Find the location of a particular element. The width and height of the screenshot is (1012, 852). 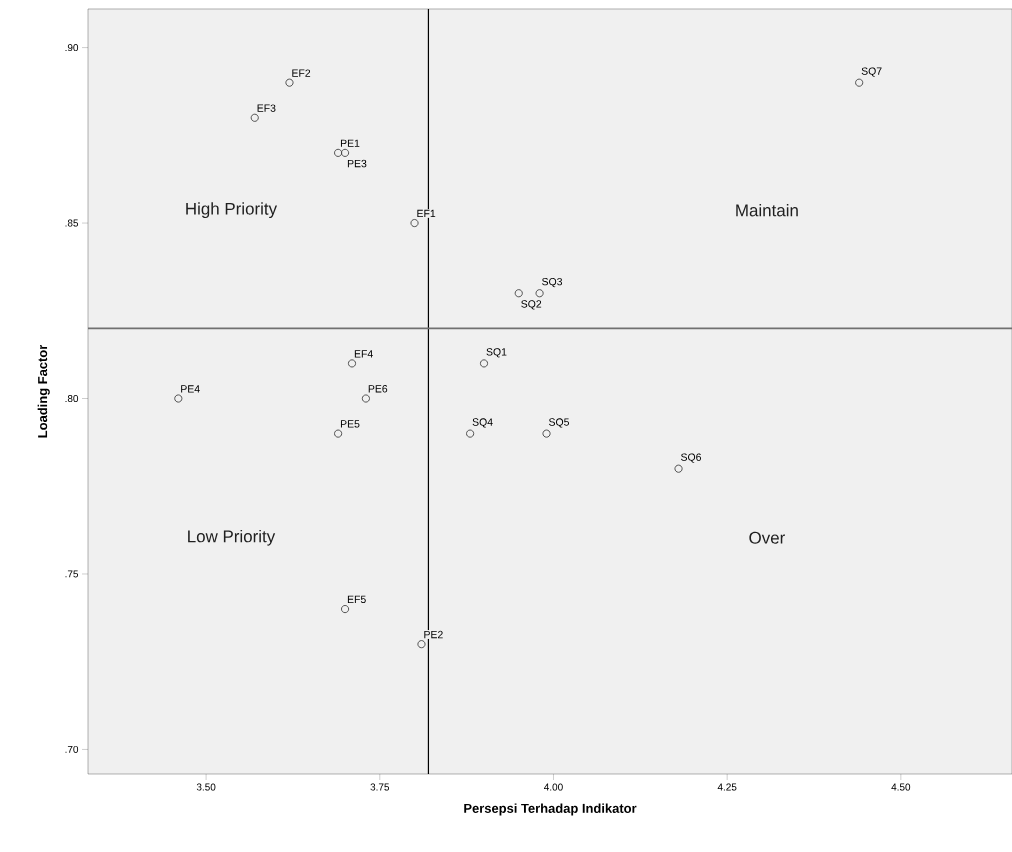

annotation: EF3 is located at coordinates (266, 108).